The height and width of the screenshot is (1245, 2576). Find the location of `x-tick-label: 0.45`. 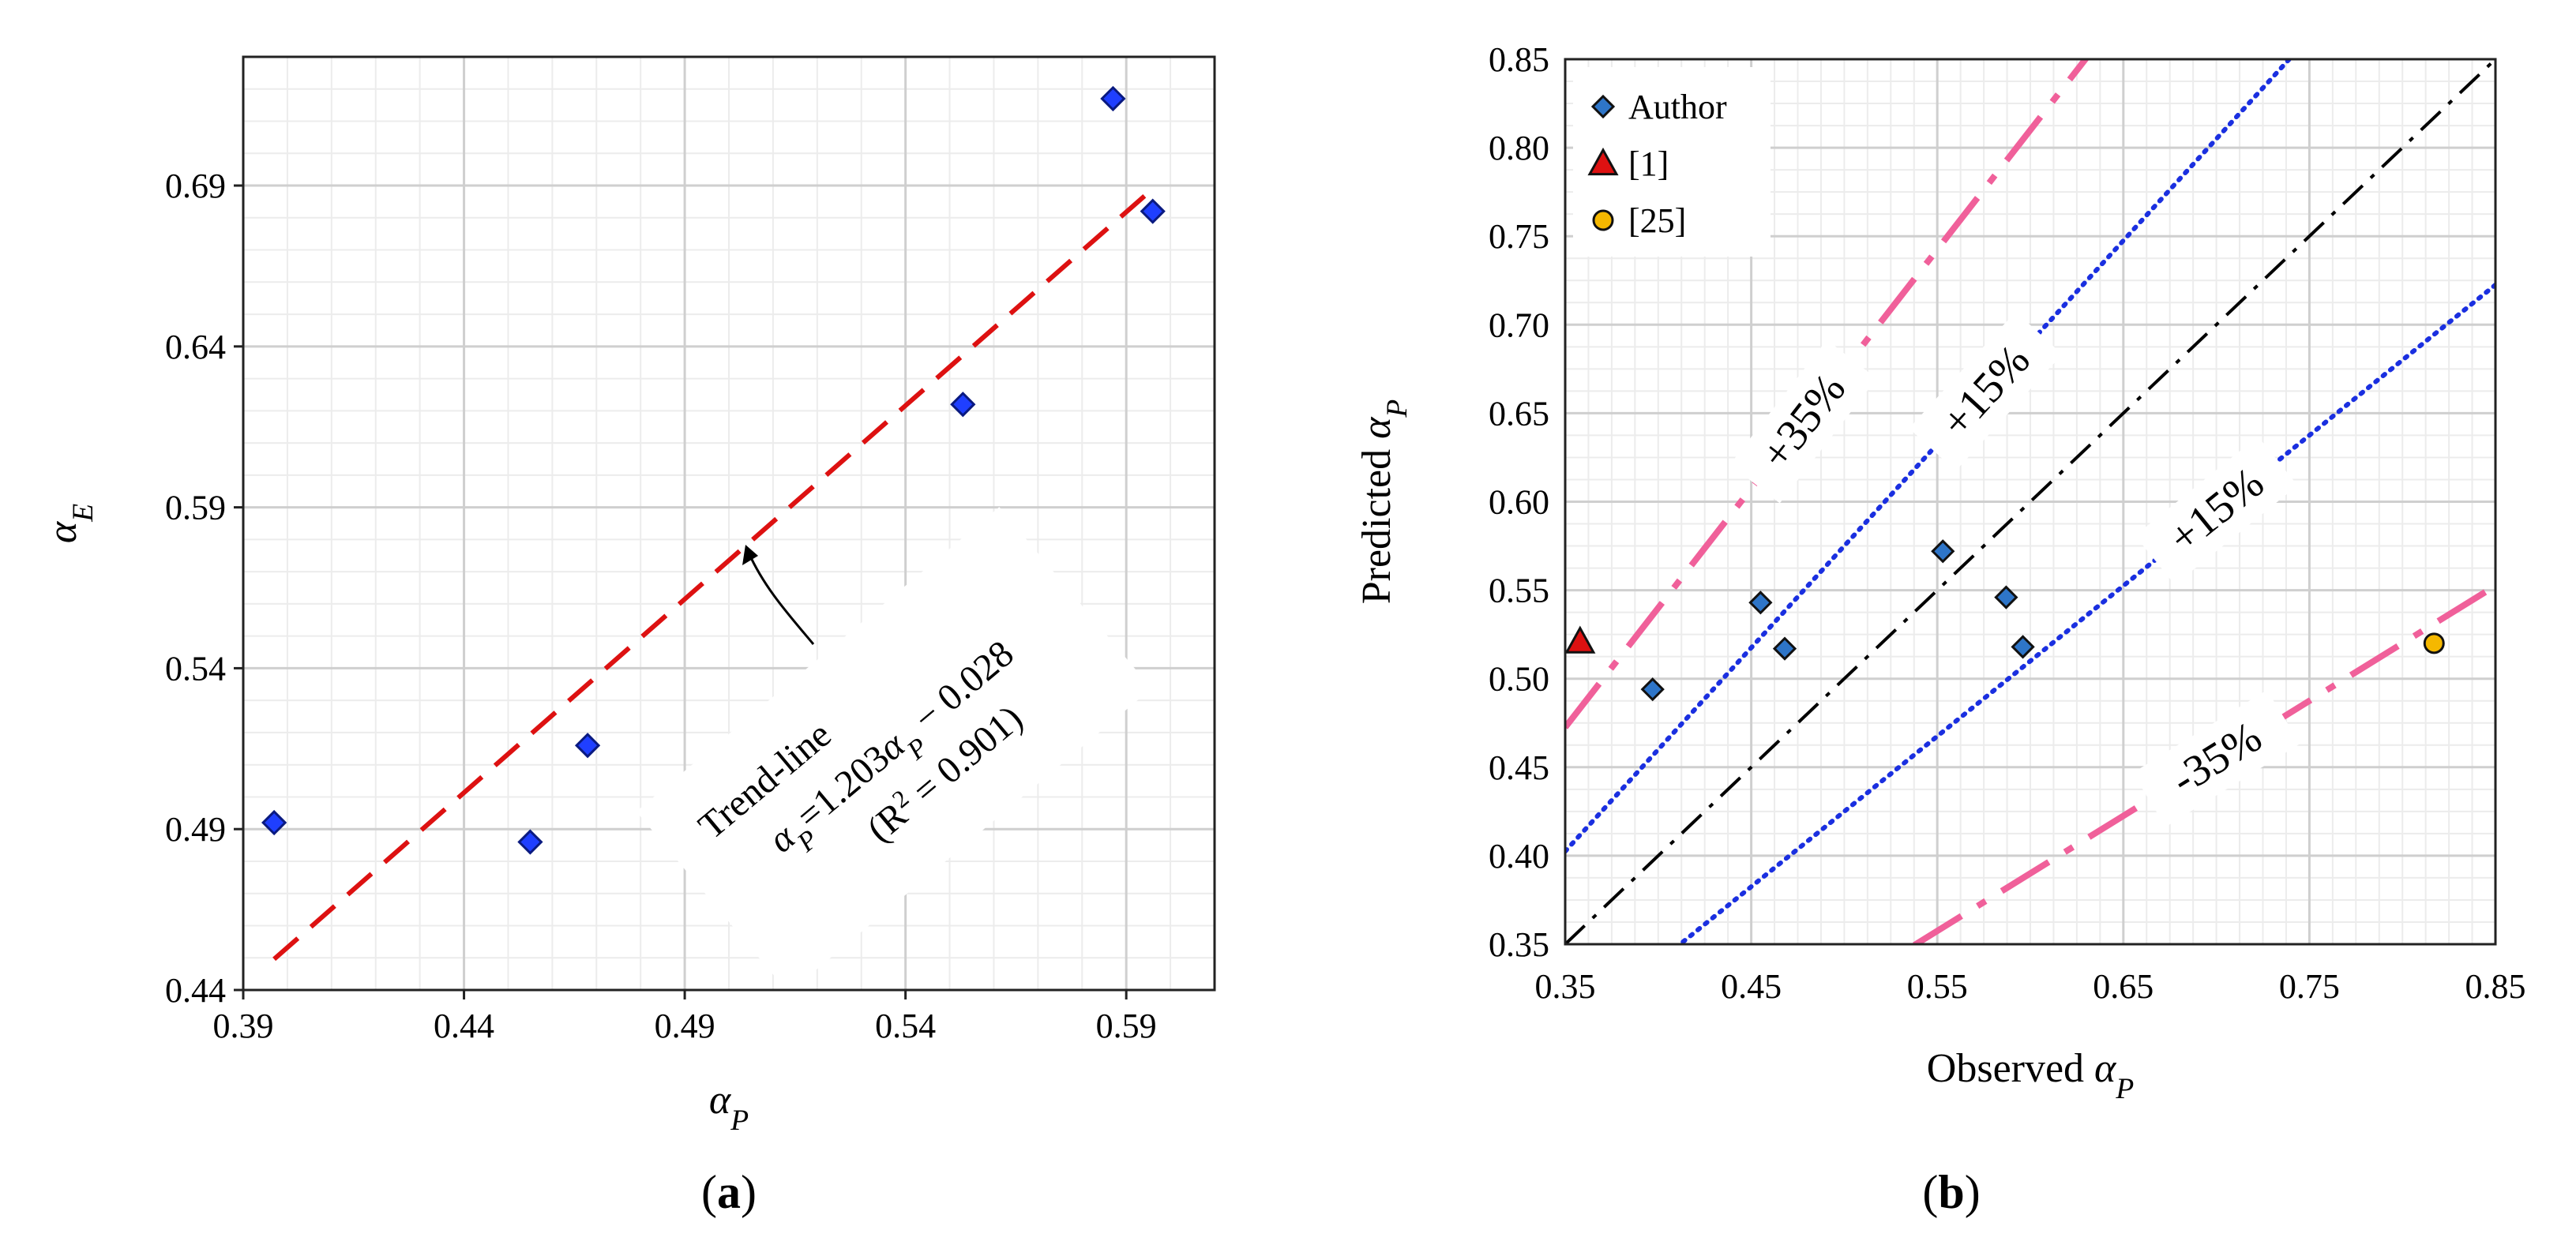

x-tick-label: 0.45 is located at coordinates (1751, 986).